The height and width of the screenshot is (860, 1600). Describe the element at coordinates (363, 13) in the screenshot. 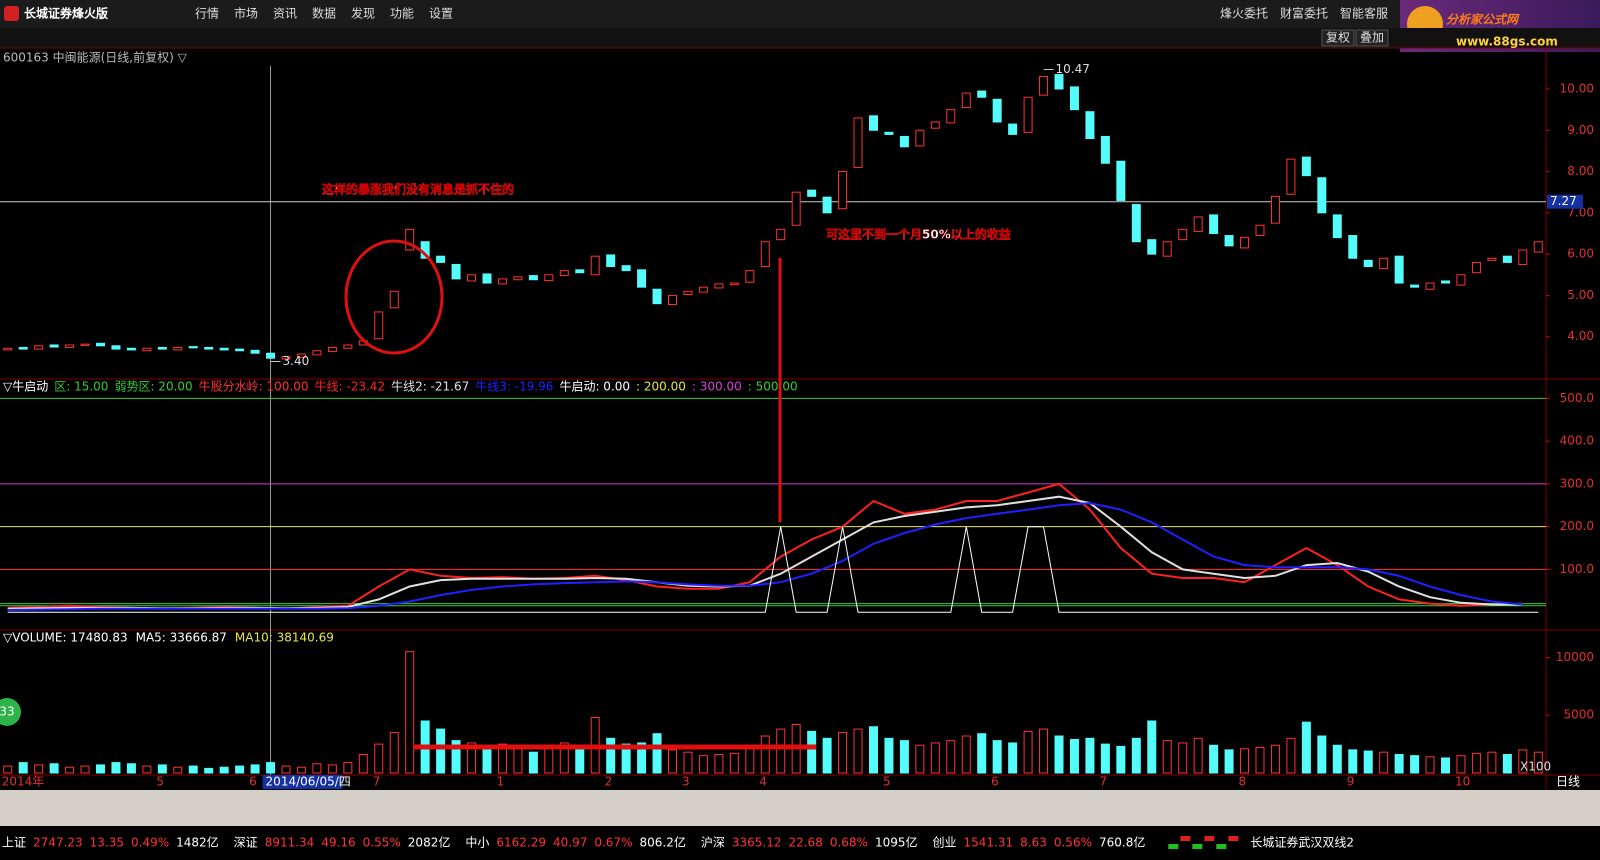

I see `menu-item: 发现` at that location.